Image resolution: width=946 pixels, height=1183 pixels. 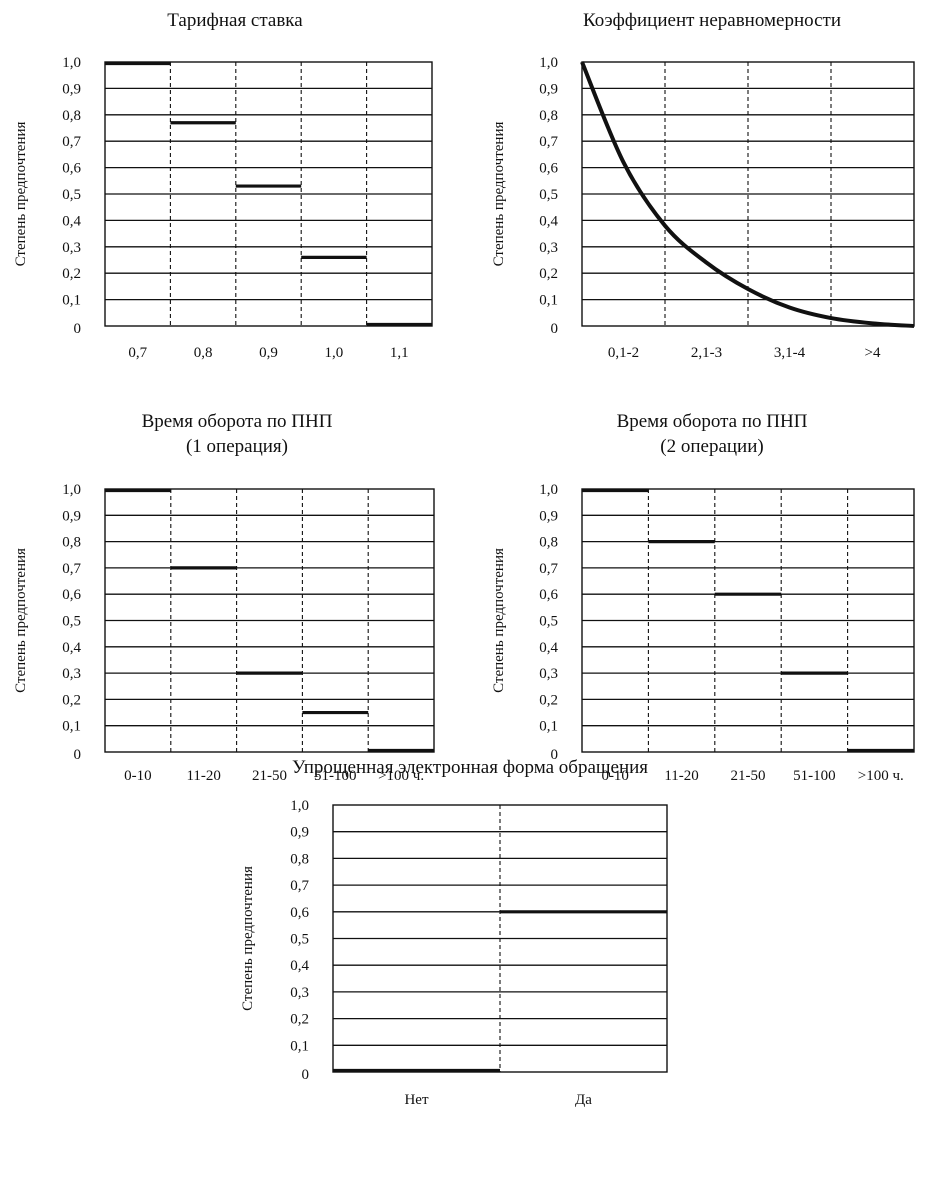 What do you see at coordinates (712, 20) in the screenshot?
I see `chart-title: Коэффициент неравномерности` at bounding box center [712, 20].